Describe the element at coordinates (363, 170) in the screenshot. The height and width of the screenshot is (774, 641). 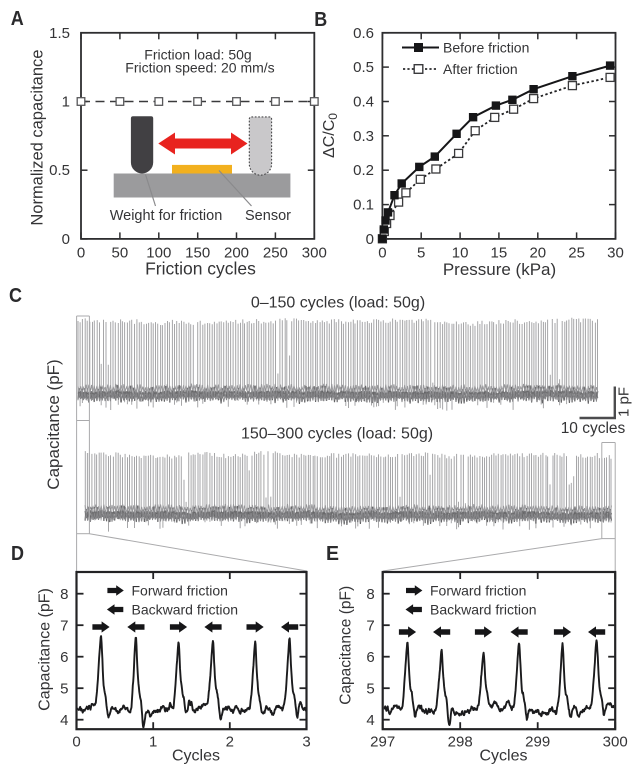
I see `svg-text: 0.2` at that location.